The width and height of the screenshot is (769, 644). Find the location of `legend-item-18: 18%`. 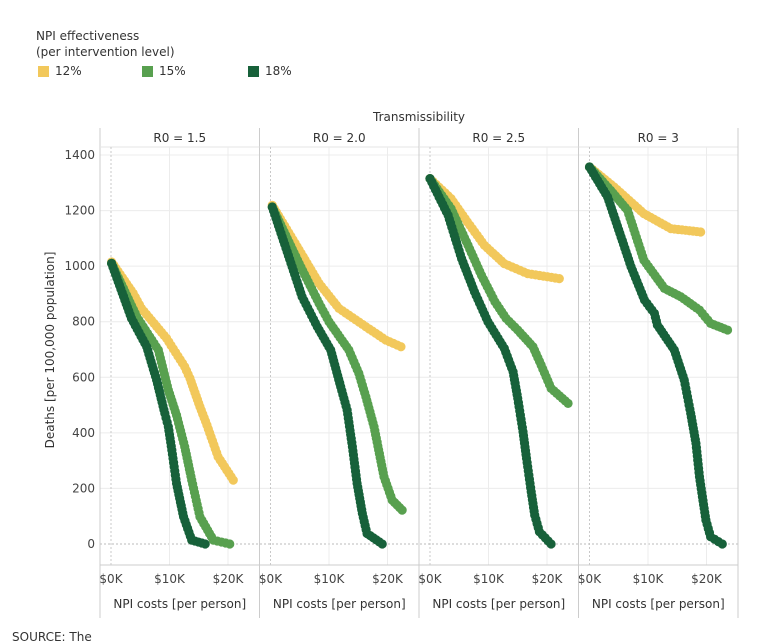

legend-item-18: 18% is located at coordinates (270, 71).